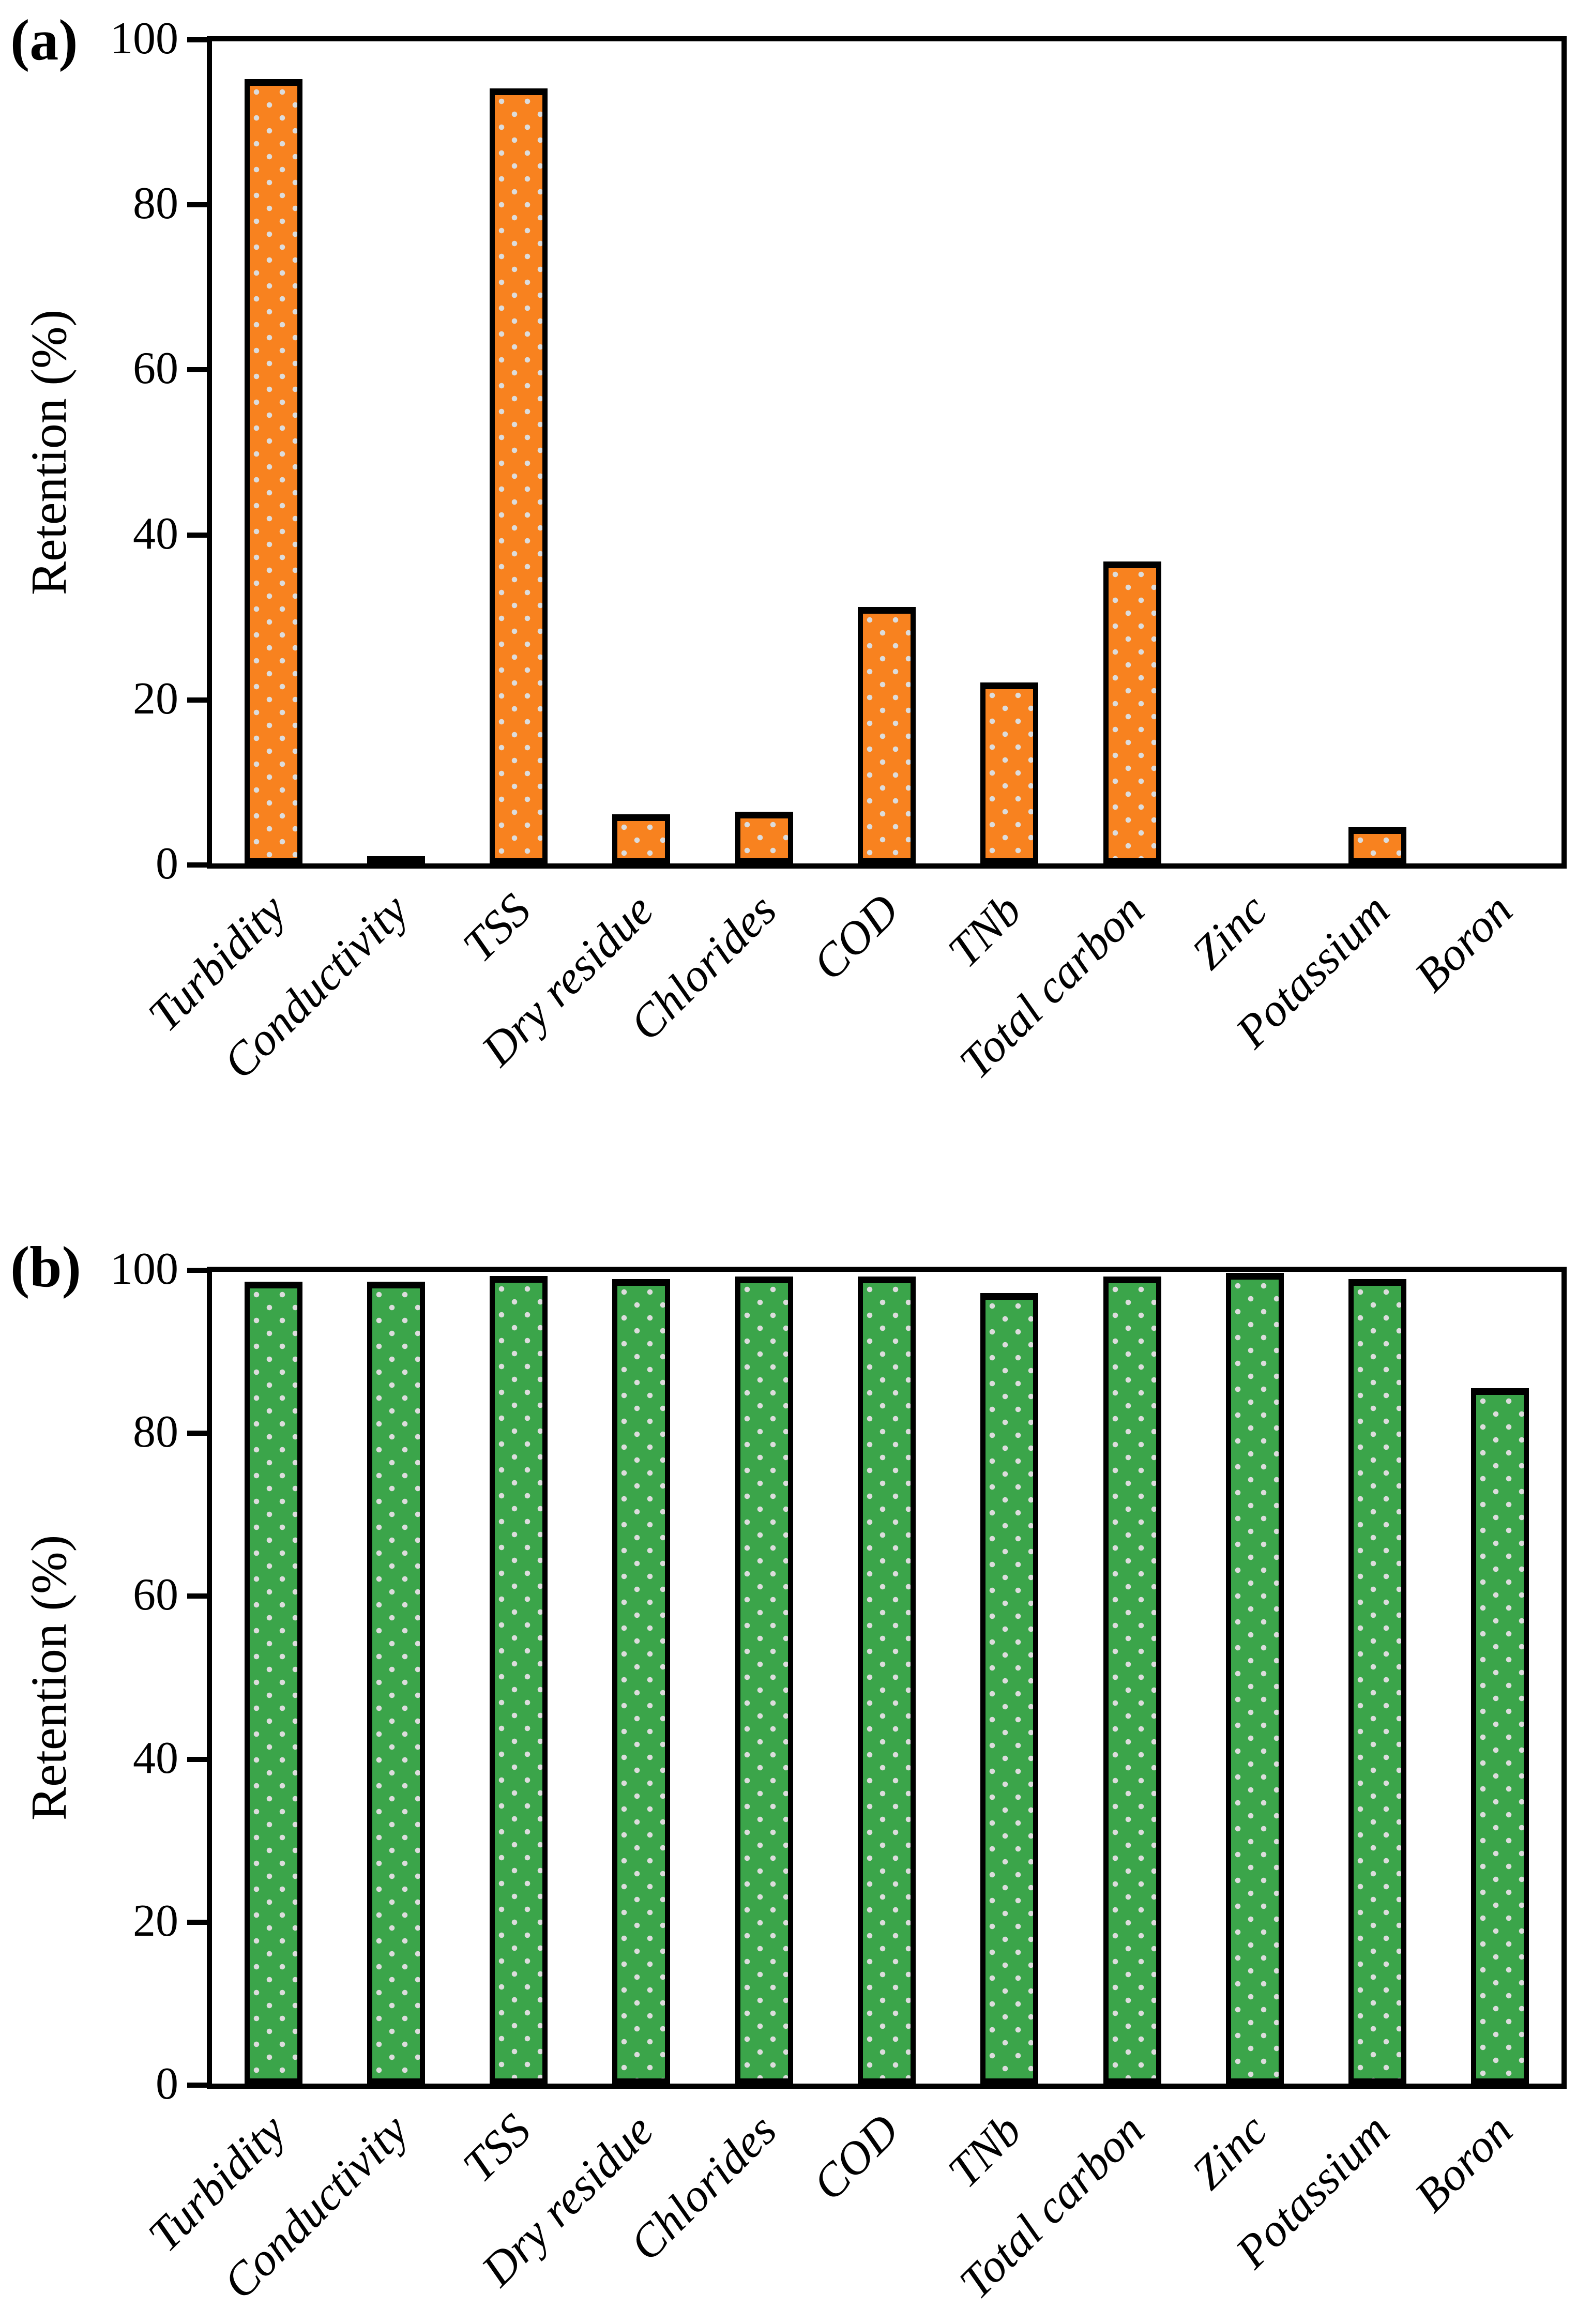 The image size is (1577, 2324). What do you see at coordinates (856, 937) in the screenshot?
I see `panel-a-x-tick-label-cod: COD` at bounding box center [856, 937].